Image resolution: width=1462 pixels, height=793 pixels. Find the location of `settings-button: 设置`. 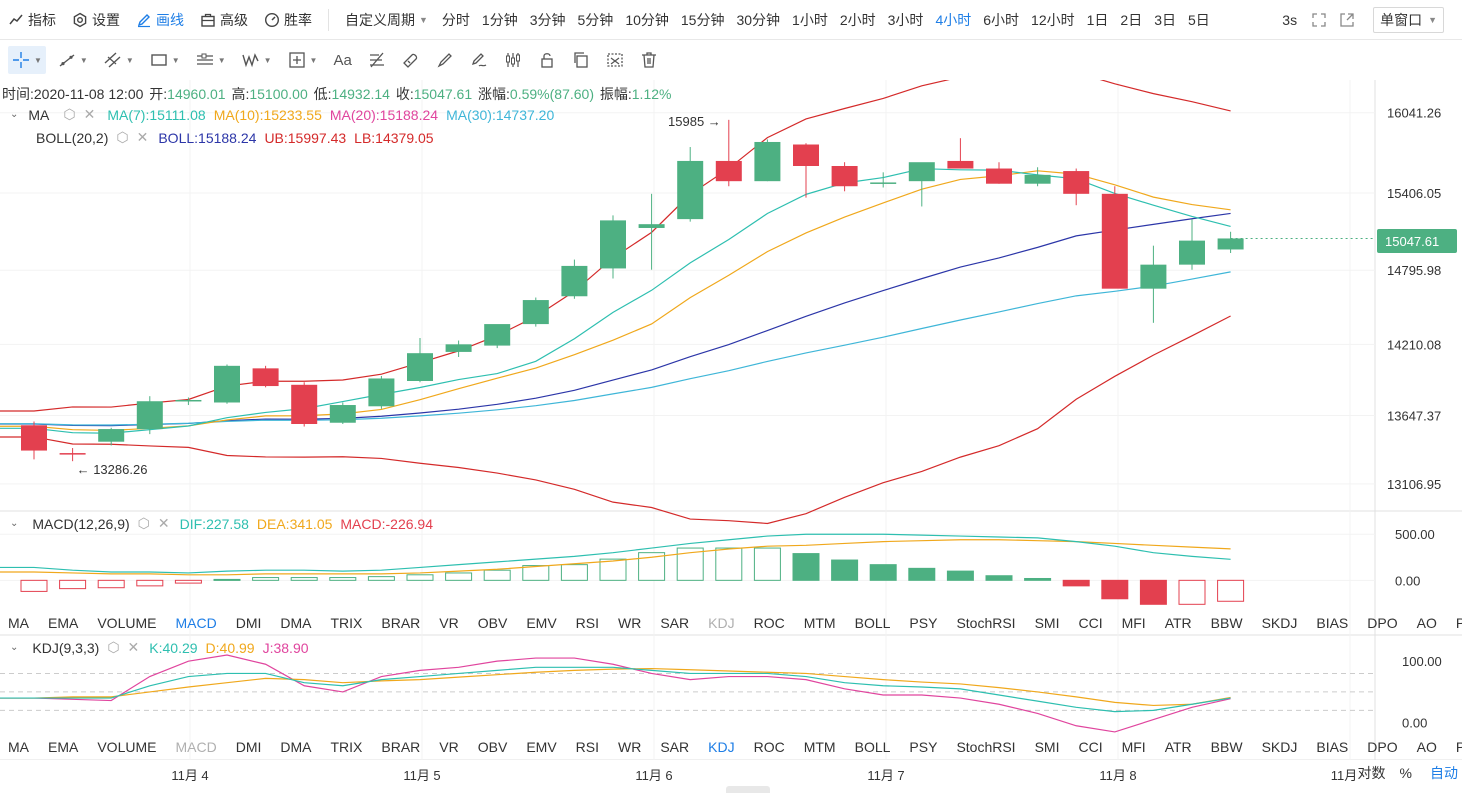

settings-button: 设置 is located at coordinates (96, 20).